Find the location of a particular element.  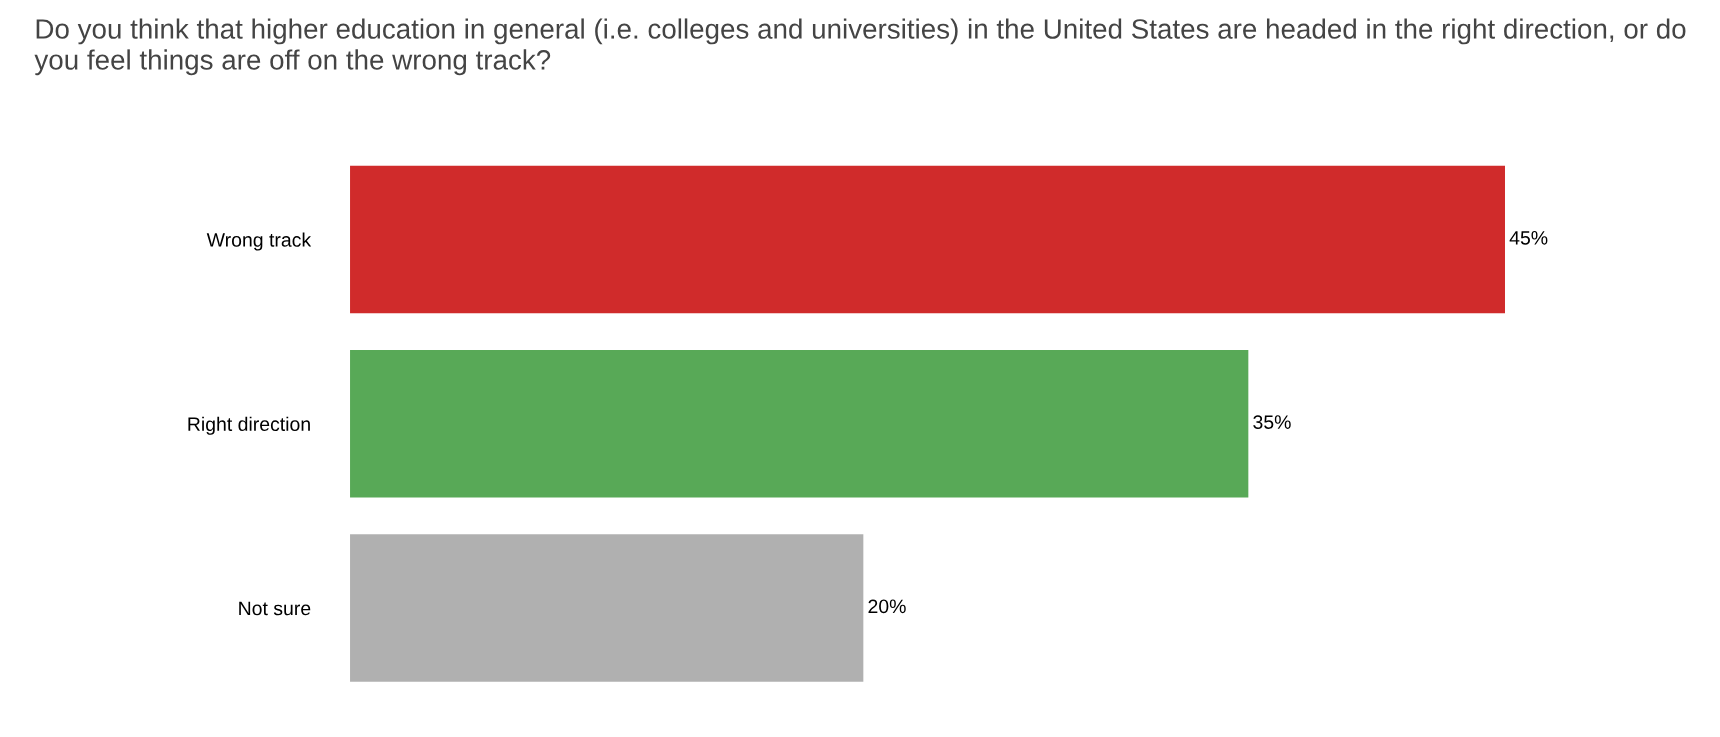

data-label: 45% is located at coordinates (1528, 238).